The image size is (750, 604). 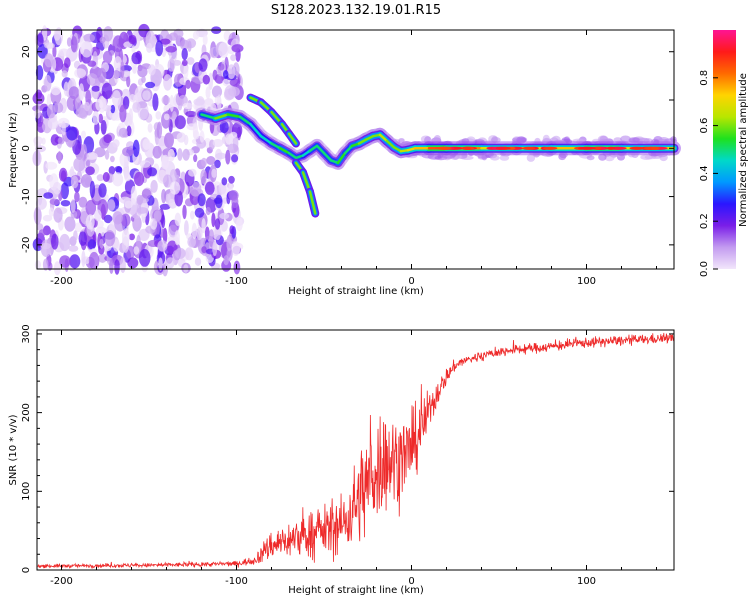 I want to click on side-branch-segment, so click(x=312, y=202).